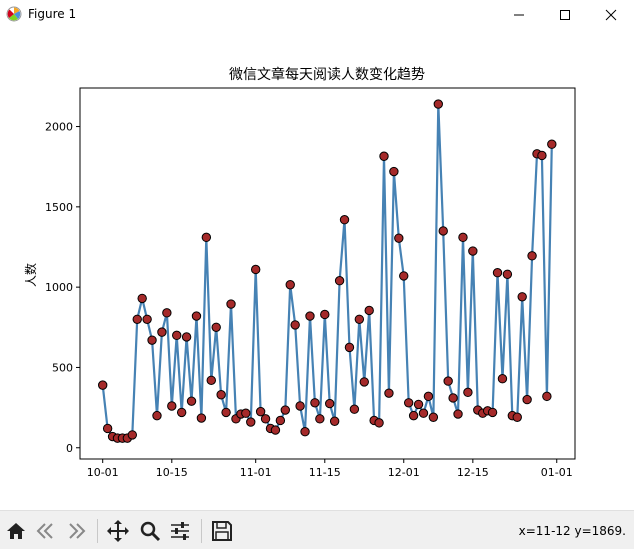 This screenshot has height=549, width=634. I want to click on magnifier-icon, so click(150, 531).